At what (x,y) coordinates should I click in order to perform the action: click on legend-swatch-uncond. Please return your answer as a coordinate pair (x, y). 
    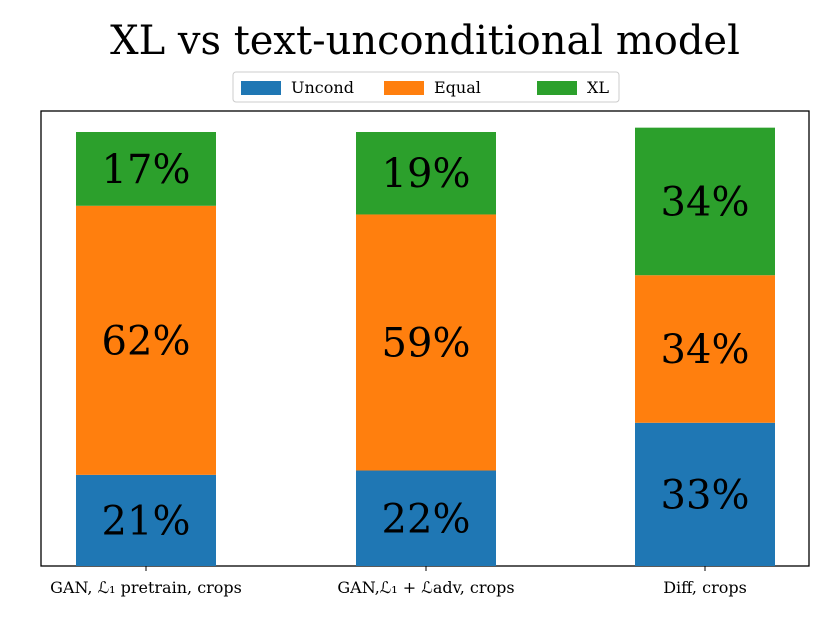
    Looking at the image, I should click on (261, 88).